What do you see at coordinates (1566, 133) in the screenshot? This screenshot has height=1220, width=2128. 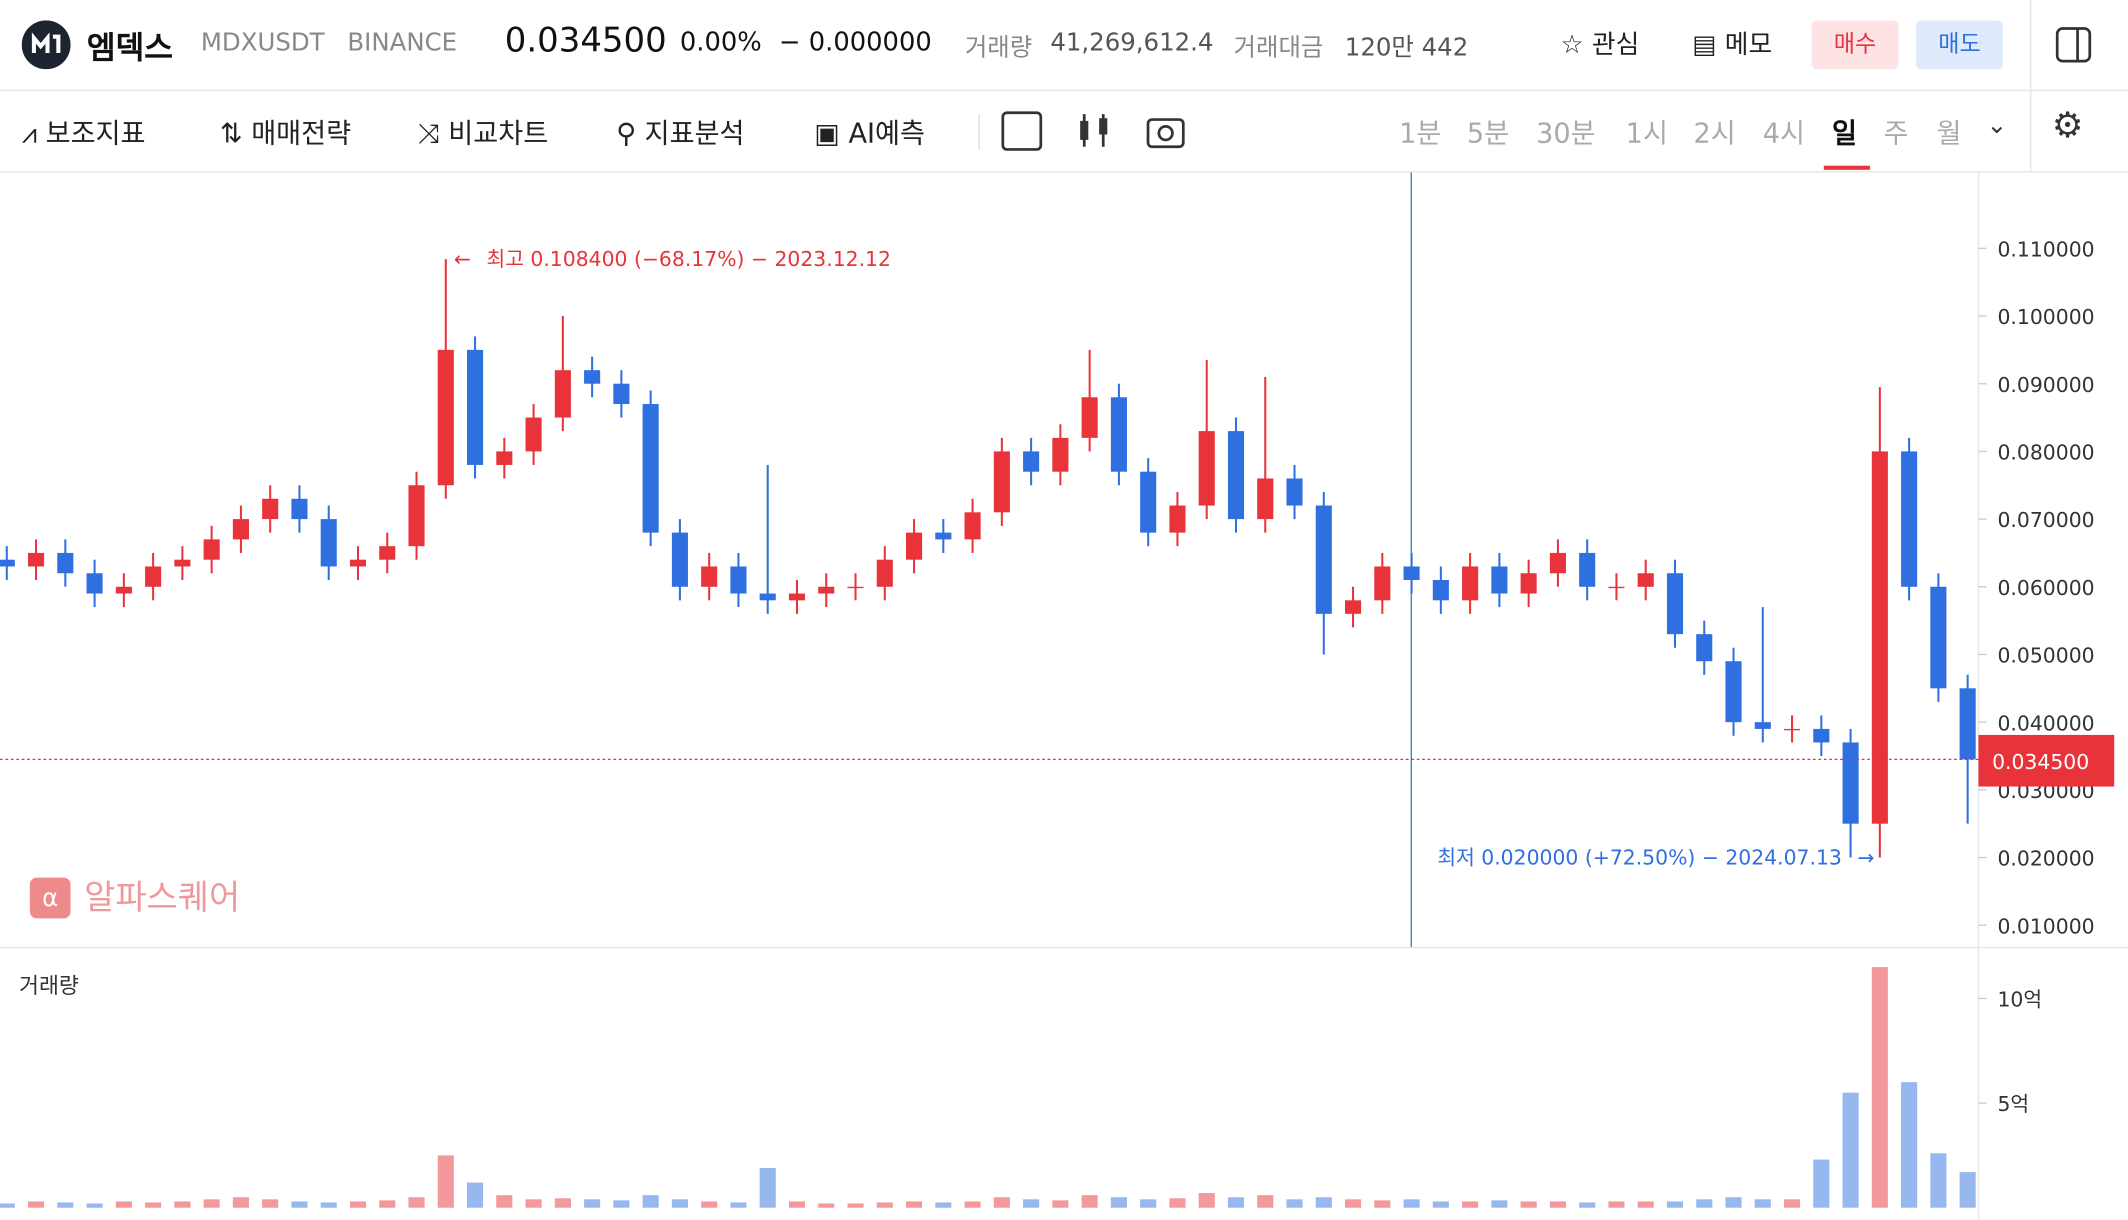 I see `timeframe: 30분` at bounding box center [1566, 133].